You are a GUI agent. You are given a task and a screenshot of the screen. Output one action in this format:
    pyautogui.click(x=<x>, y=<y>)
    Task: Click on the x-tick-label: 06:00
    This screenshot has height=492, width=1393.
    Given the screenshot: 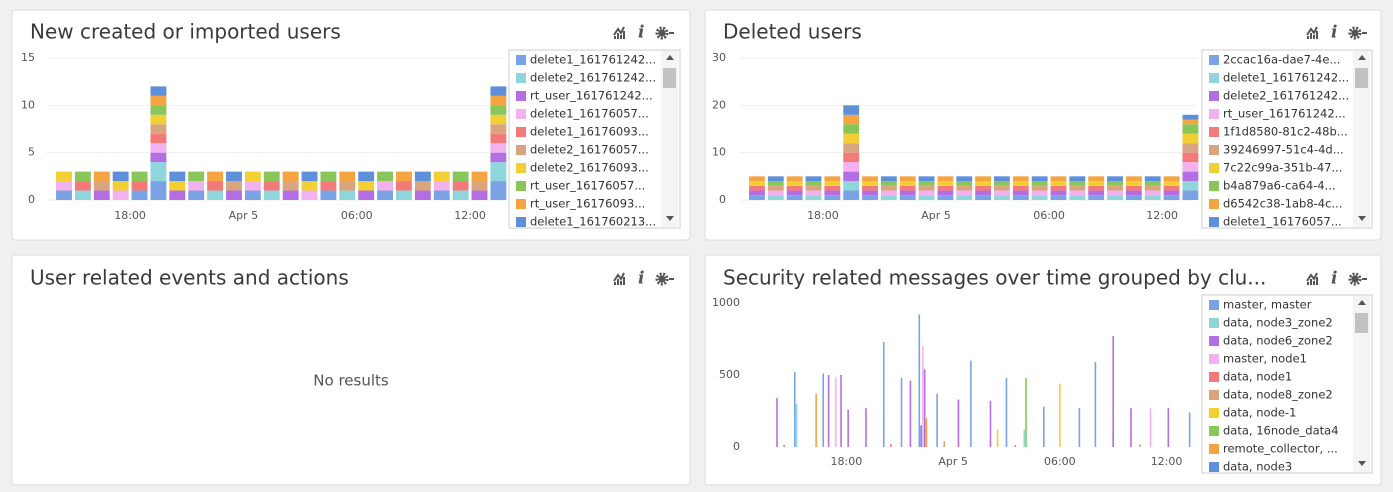 What is the action you would take?
    pyautogui.click(x=357, y=215)
    